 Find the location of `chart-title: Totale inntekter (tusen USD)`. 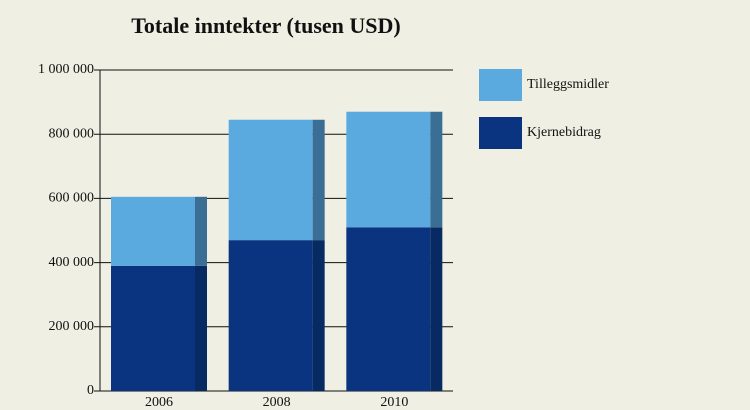

chart-title: Totale inntekter (tusen USD) is located at coordinates (266, 25).